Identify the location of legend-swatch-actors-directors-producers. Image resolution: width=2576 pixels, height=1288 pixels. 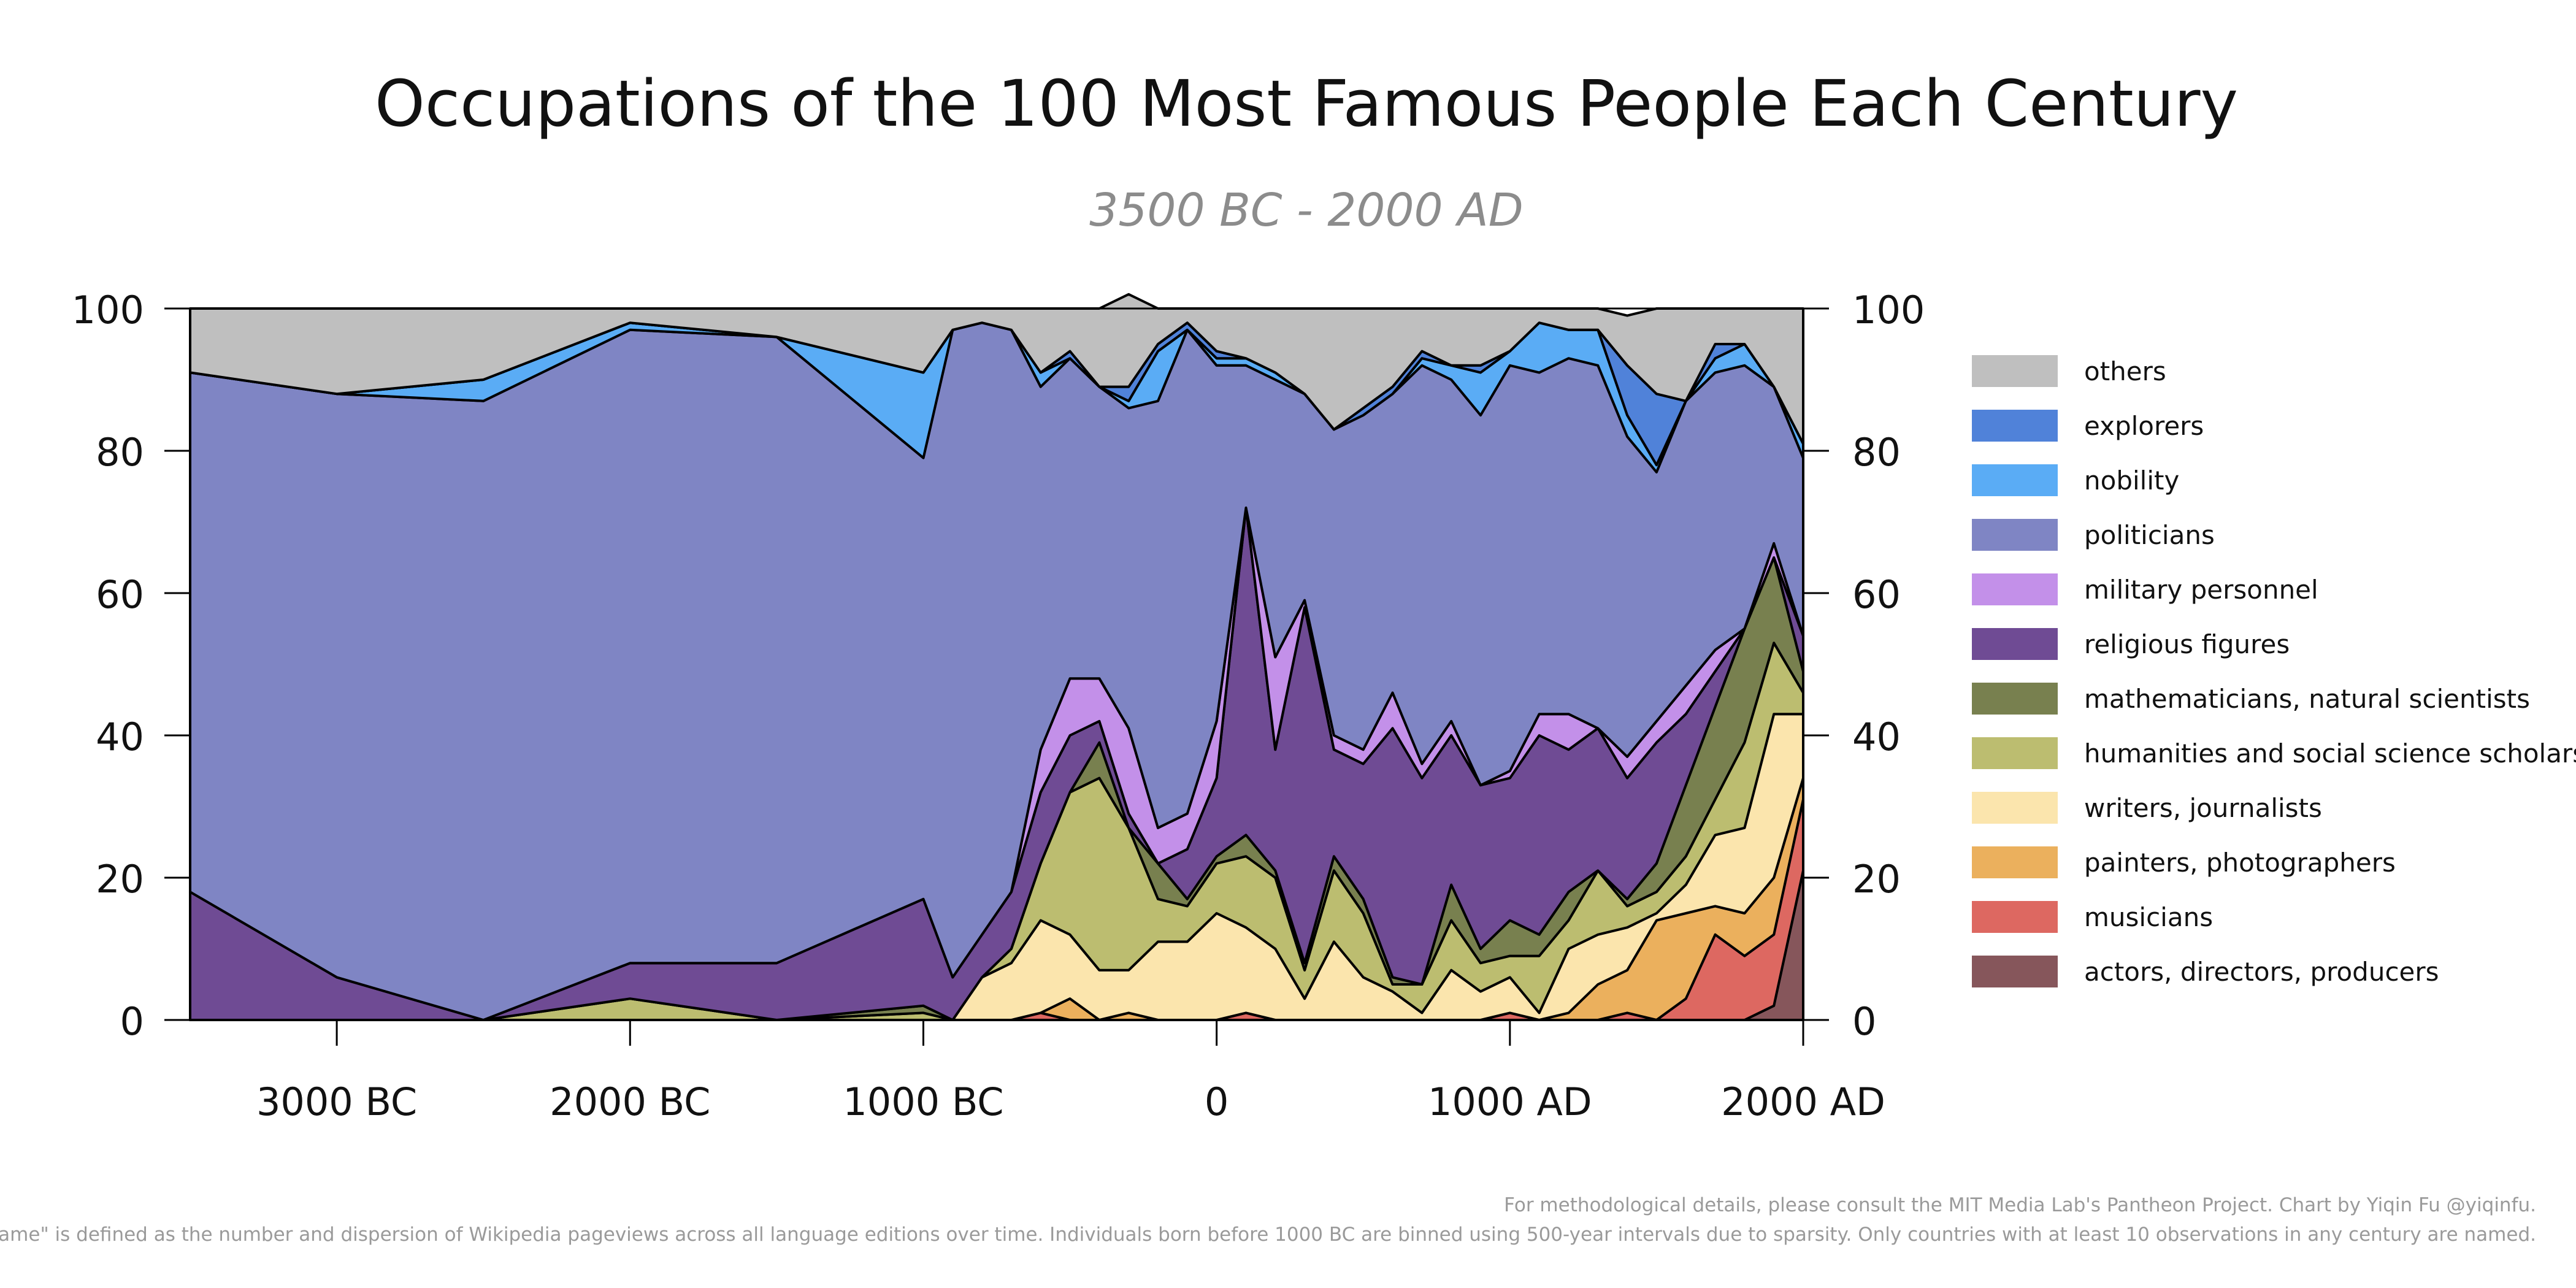
(2015, 971).